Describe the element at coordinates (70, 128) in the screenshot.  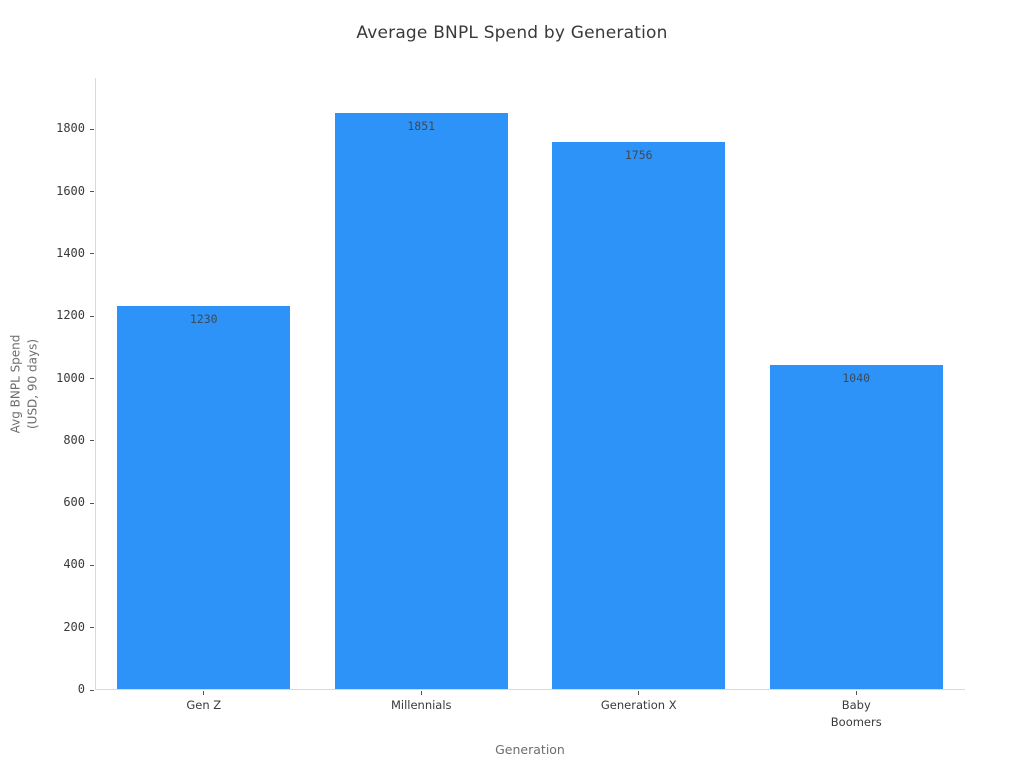
I see `y-tick-label-1800: 1800` at that location.